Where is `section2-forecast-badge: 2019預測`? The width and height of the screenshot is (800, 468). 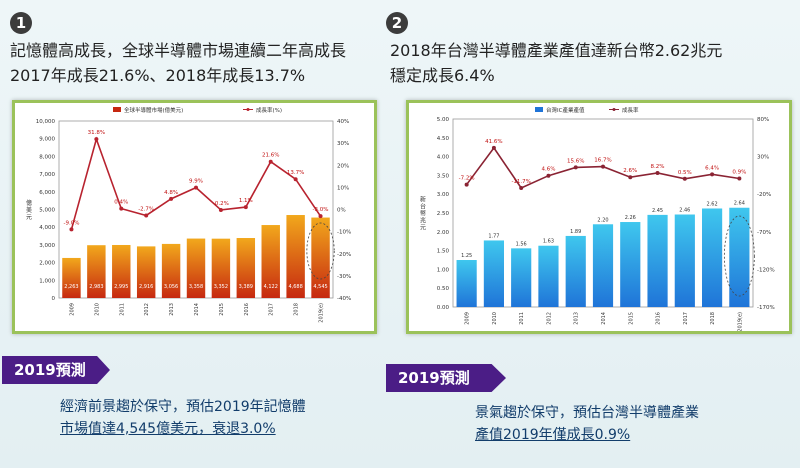
section2-forecast-badge: 2019預測 is located at coordinates (446, 378).